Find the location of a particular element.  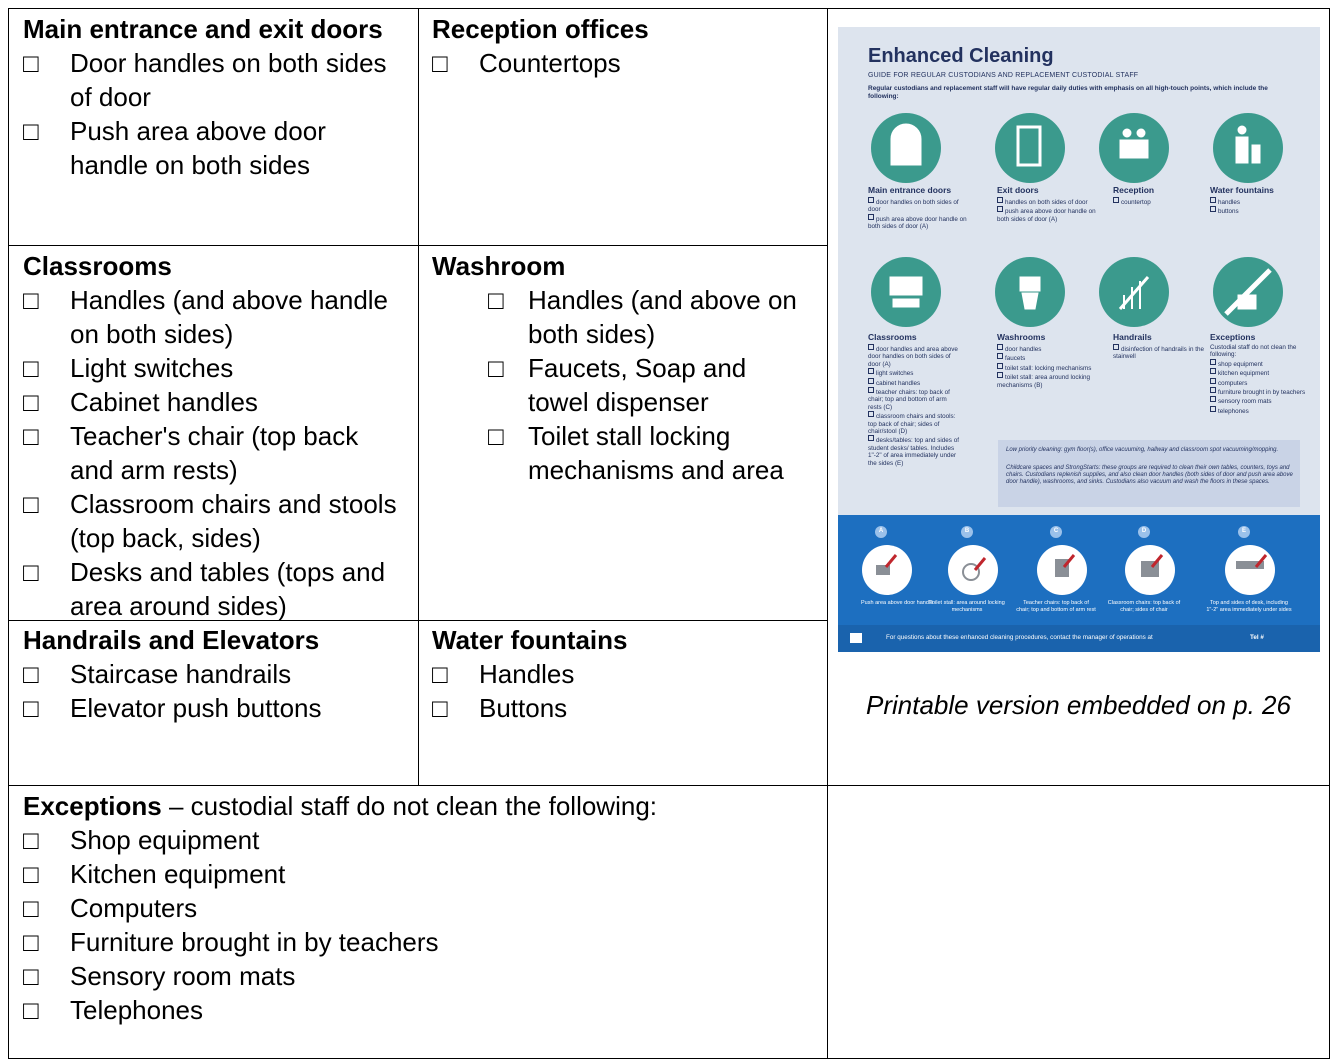

area-list: countertop is located at coordinates (1163, 201).